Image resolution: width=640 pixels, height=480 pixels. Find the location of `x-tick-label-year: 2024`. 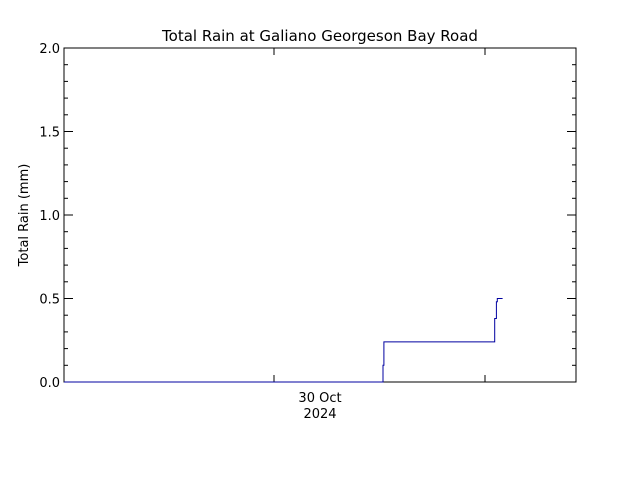

x-tick-label-year: 2024 is located at coordinates (319, 414).